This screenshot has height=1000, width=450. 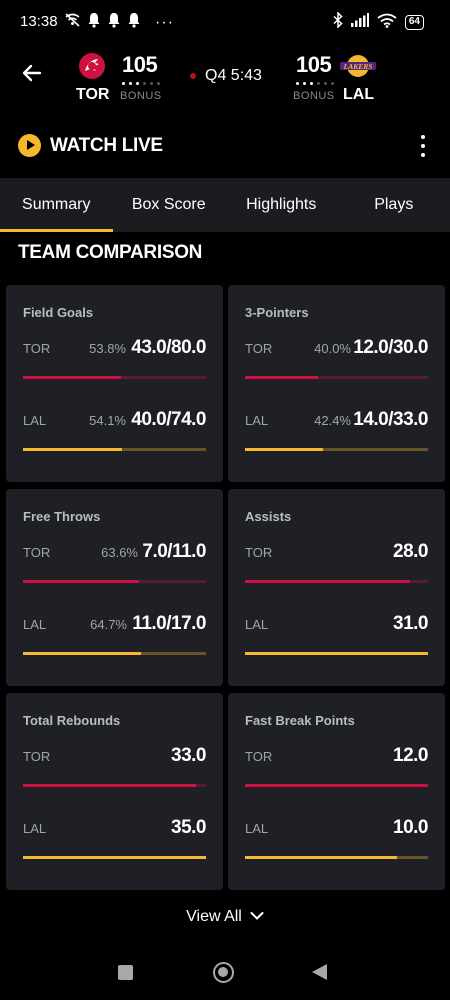 I want to click on watch-live-button: WATCH LIVE, so click(x=106, y=145).